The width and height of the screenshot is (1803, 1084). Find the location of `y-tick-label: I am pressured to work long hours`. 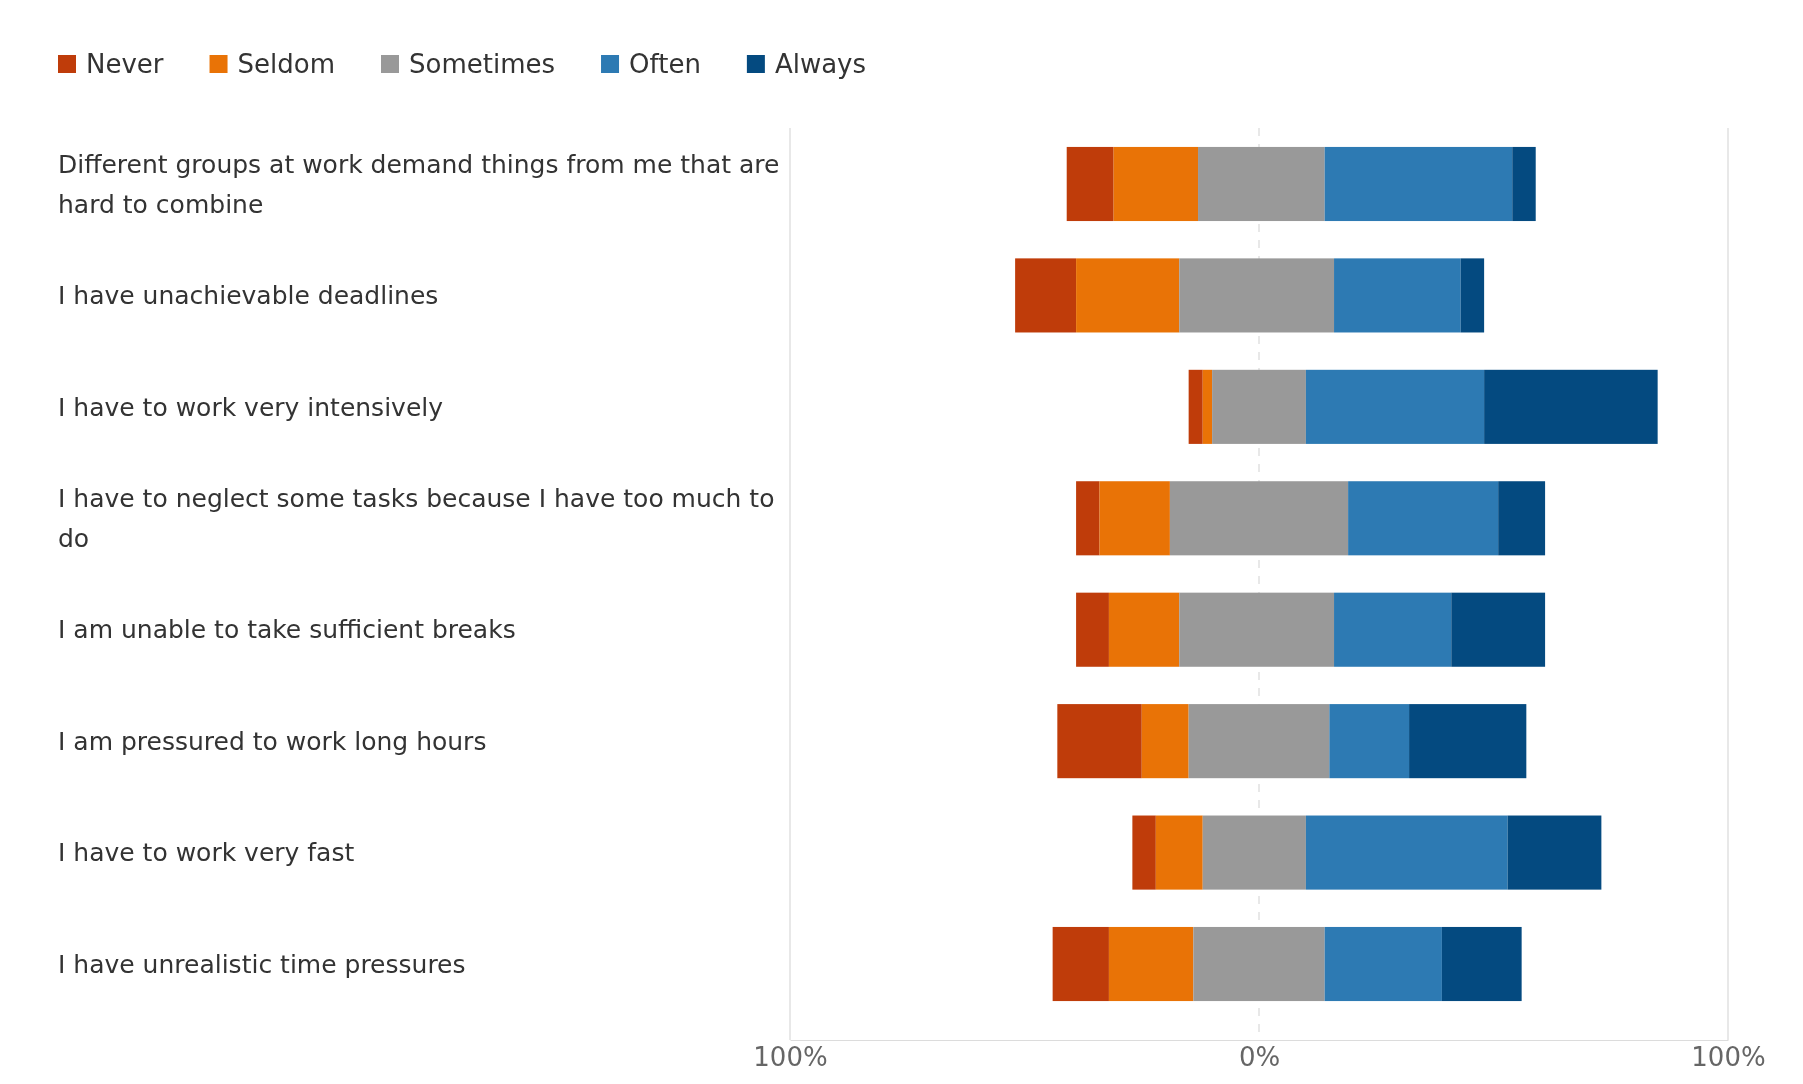

y-tick-label: I am pressured to work long hours is located at coordinates (272, 741).